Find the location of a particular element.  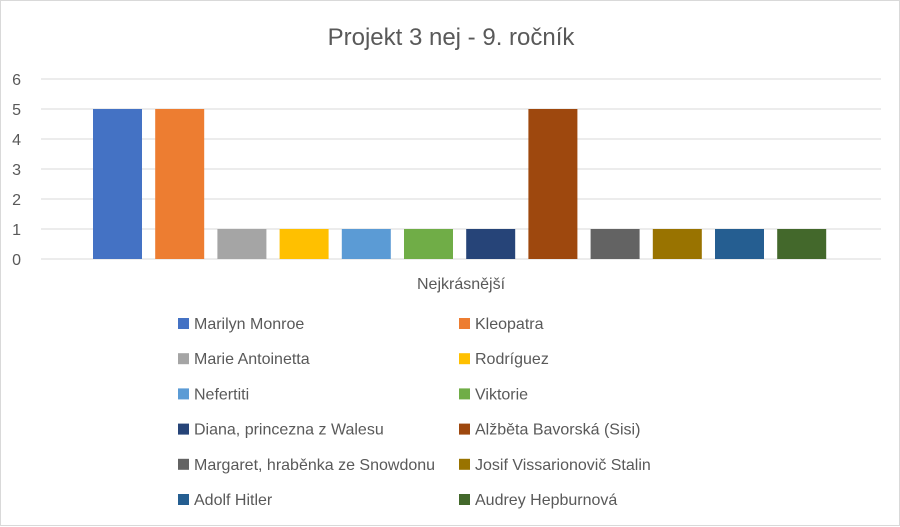

legend-entry: Alžběta Bavorská (Sisi) is located at coordinates (549, 430).